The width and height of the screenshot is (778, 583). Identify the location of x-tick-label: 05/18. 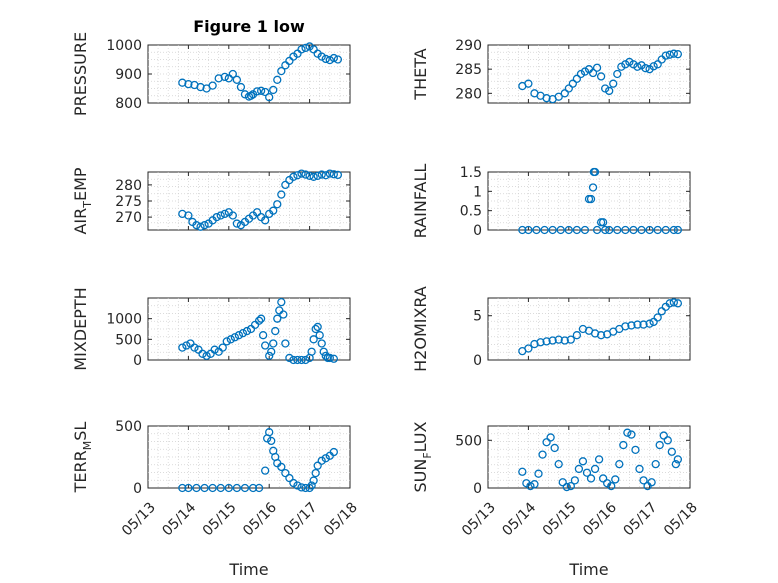
(341, 520).